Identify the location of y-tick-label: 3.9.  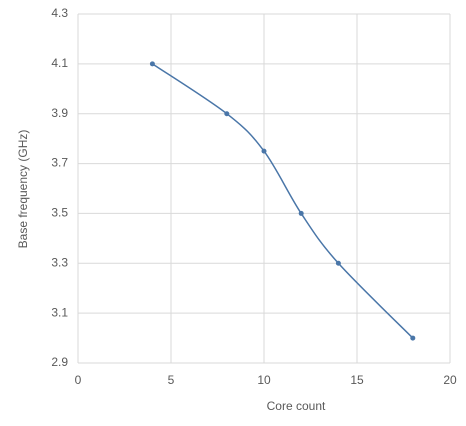
(59, 113).